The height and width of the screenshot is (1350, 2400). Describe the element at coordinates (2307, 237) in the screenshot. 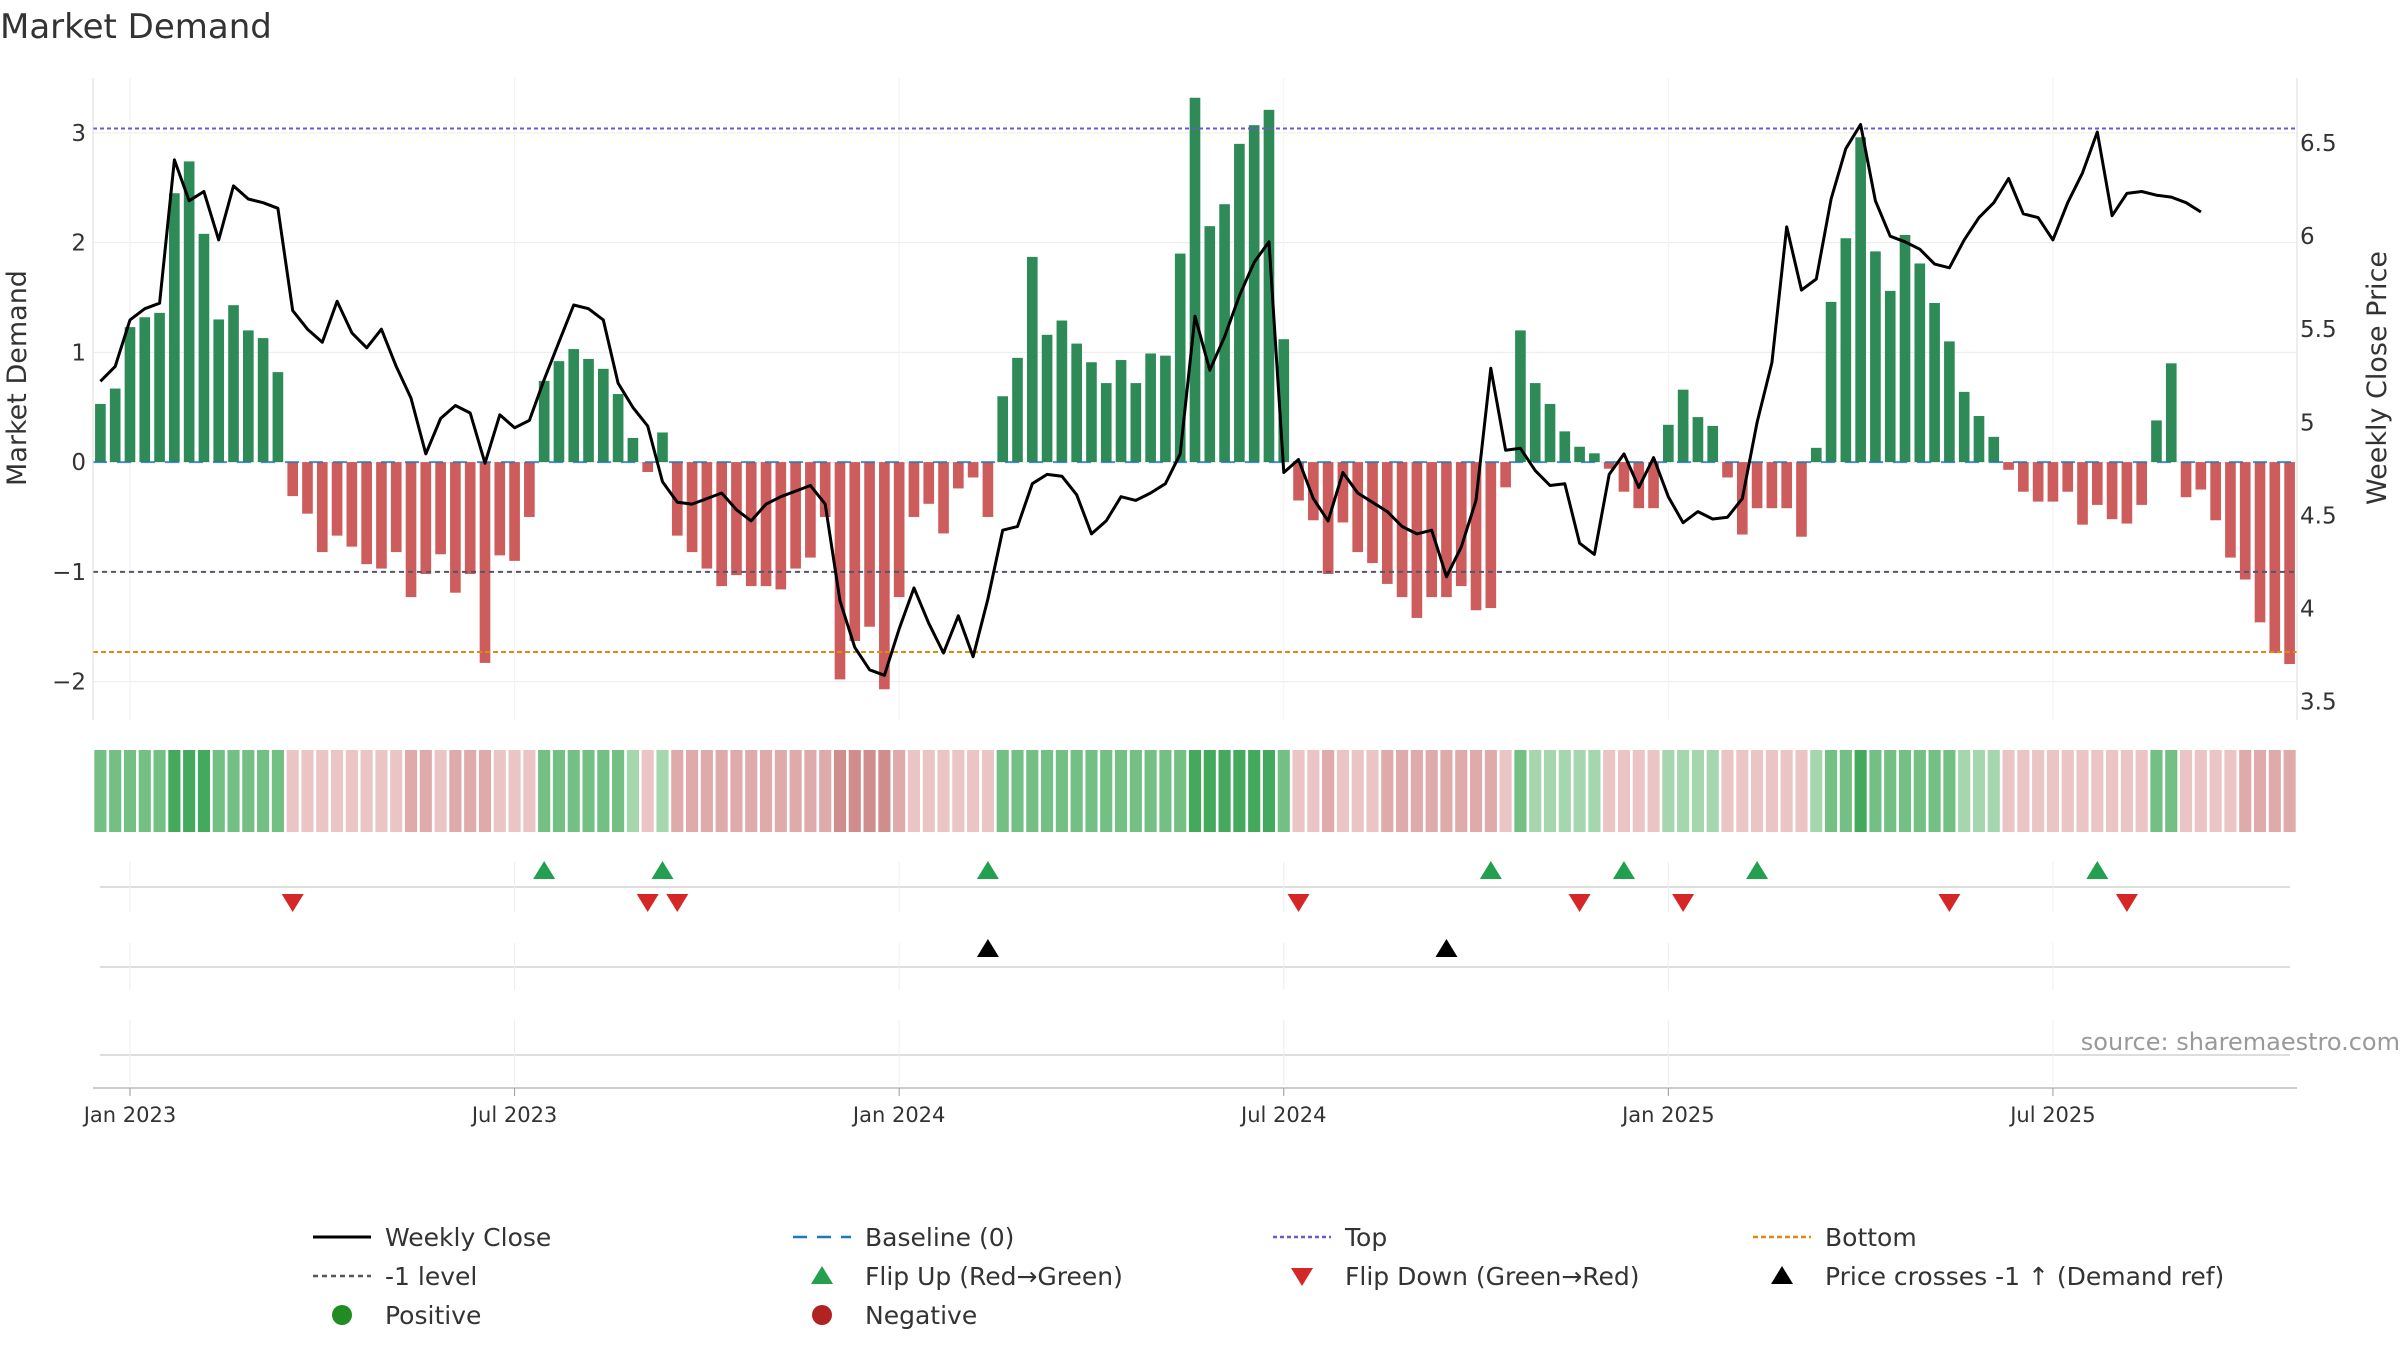

I see `right-tick-label: 6` at that location.